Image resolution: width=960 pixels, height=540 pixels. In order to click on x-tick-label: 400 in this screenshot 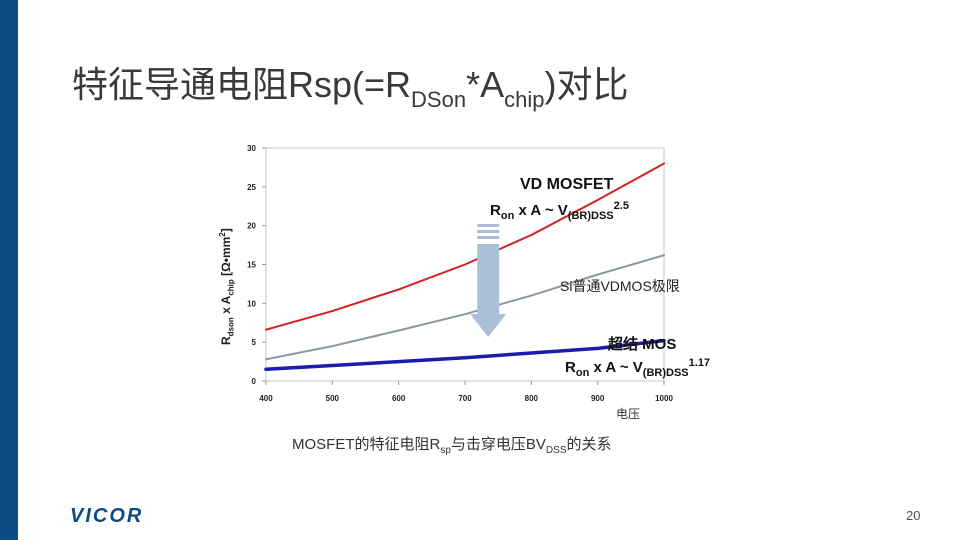, I will do `click(266, 398)`.